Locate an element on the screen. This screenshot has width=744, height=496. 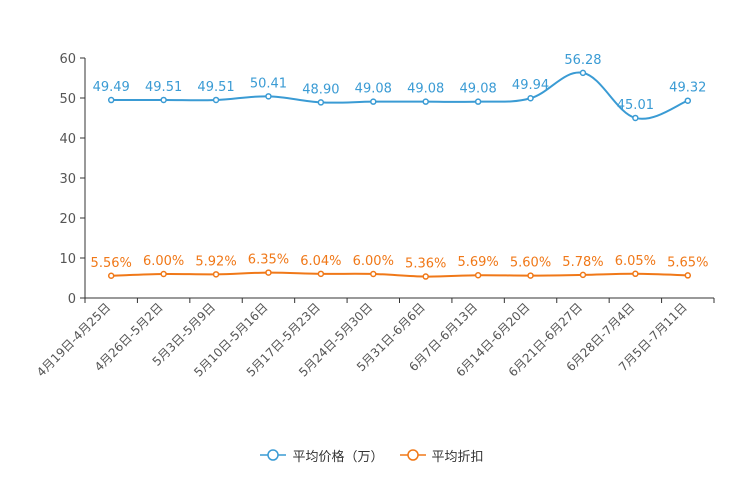
legend-price-label: 平均价格（万） is located at coordinates (338, 457).